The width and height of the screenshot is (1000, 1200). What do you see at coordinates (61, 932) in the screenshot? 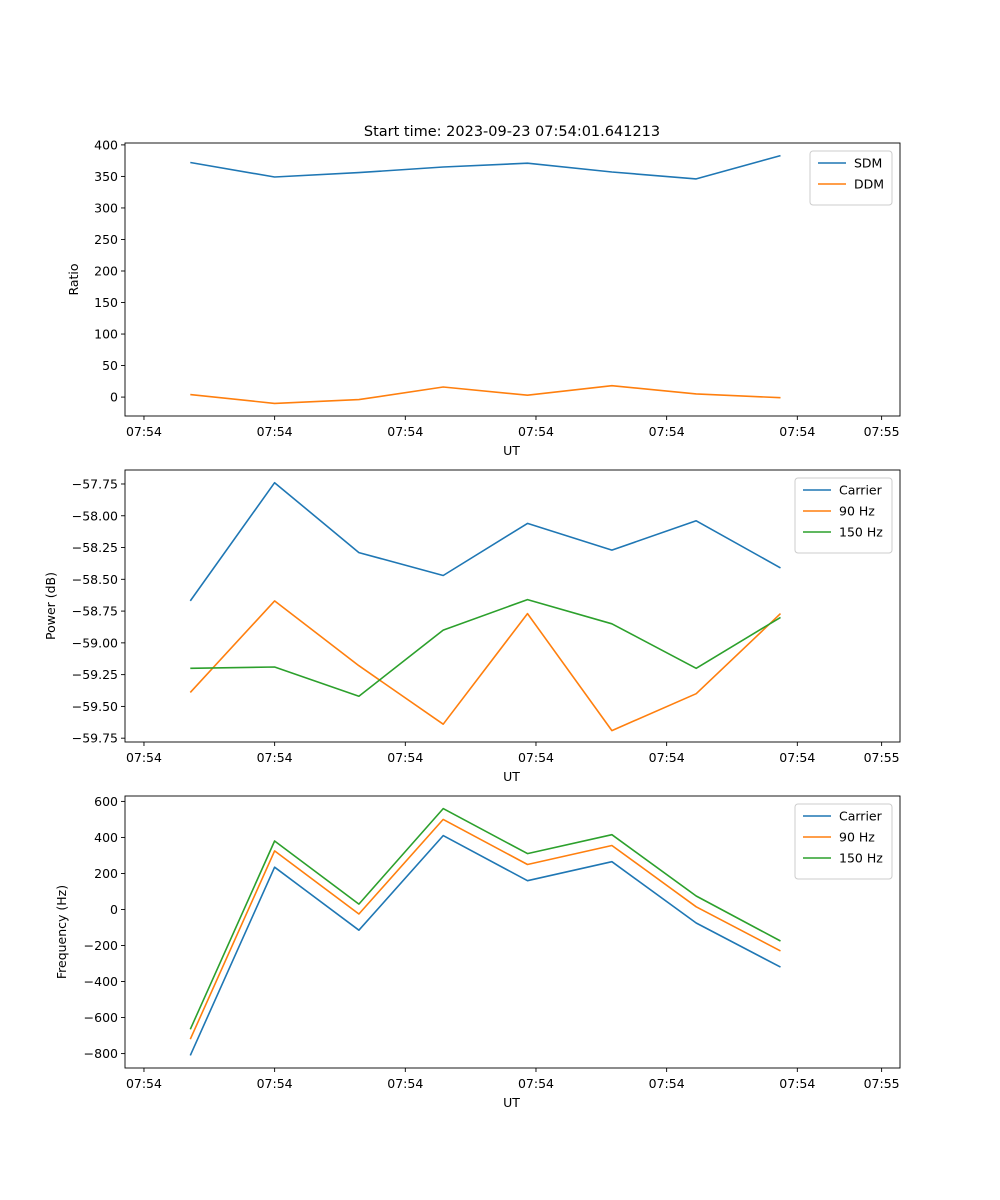
I see `y-axis-label: Frequency (Hz)` at bounding box center [61, 932].